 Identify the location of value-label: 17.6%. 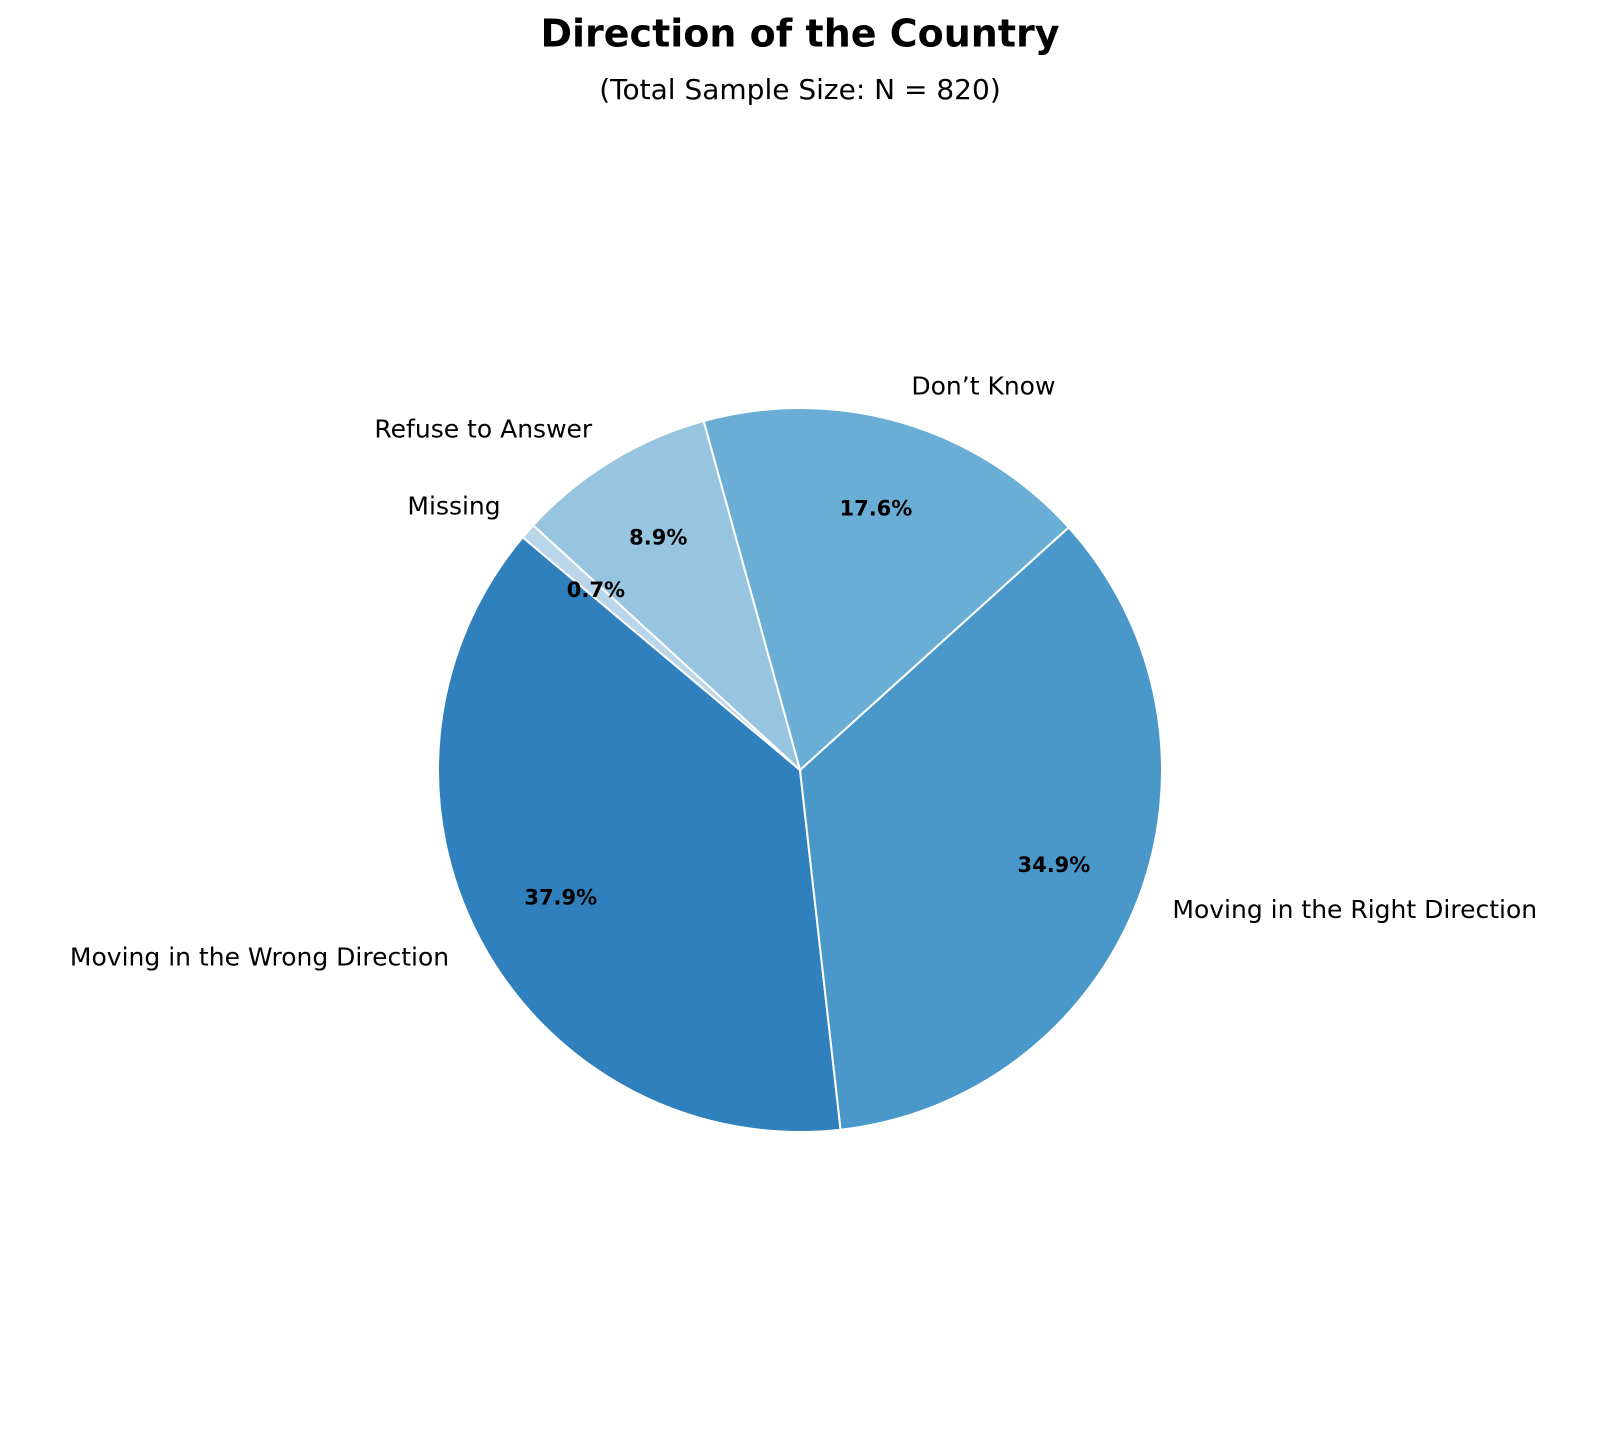
(875, 508).